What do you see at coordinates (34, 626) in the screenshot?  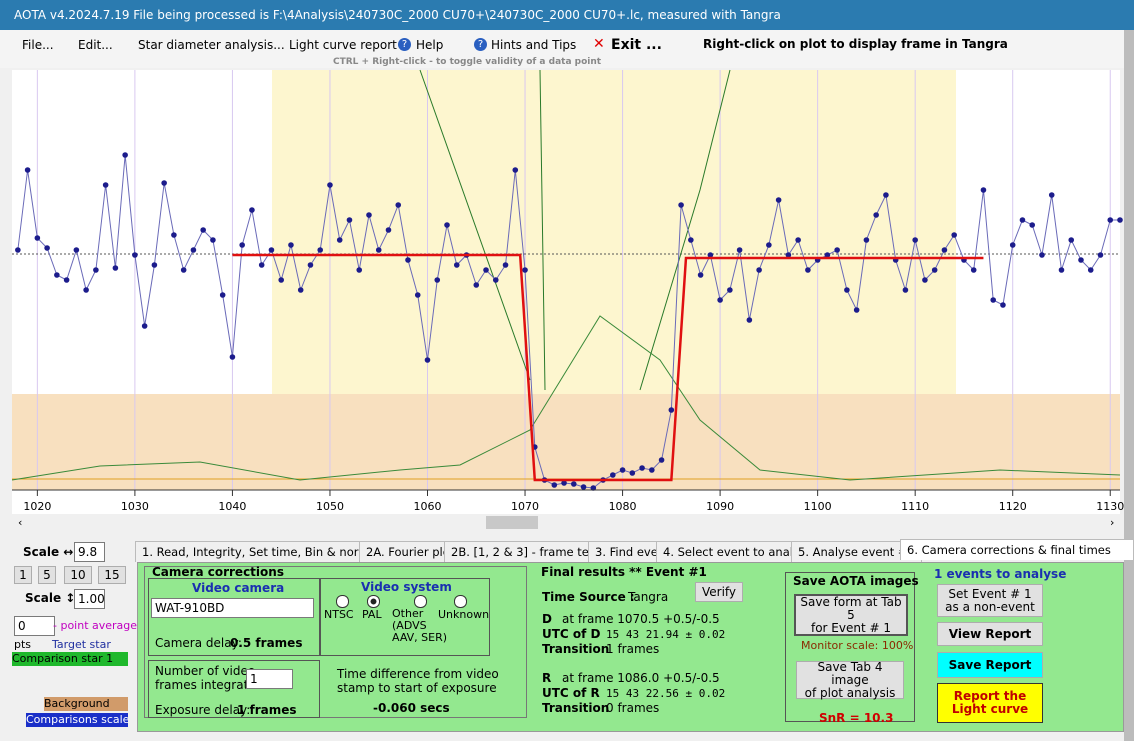 I see `average-input: 0` at bounding box center [34, 626].